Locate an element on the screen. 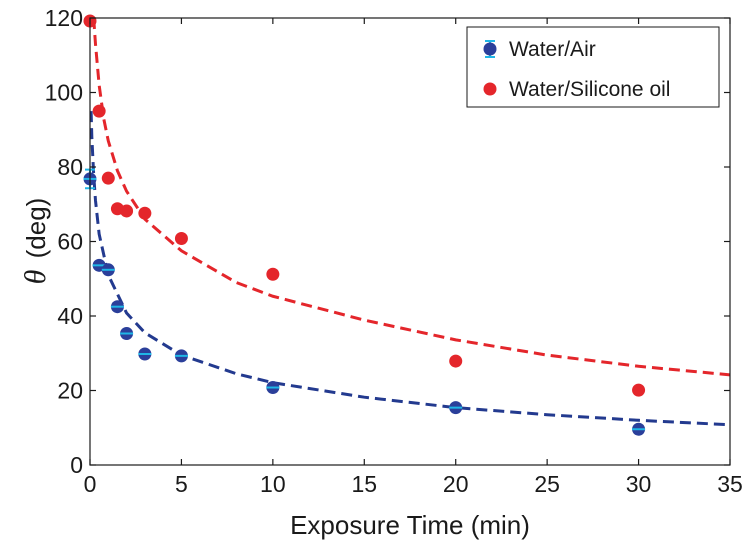  legend-box is located at coordinates (593, 67).